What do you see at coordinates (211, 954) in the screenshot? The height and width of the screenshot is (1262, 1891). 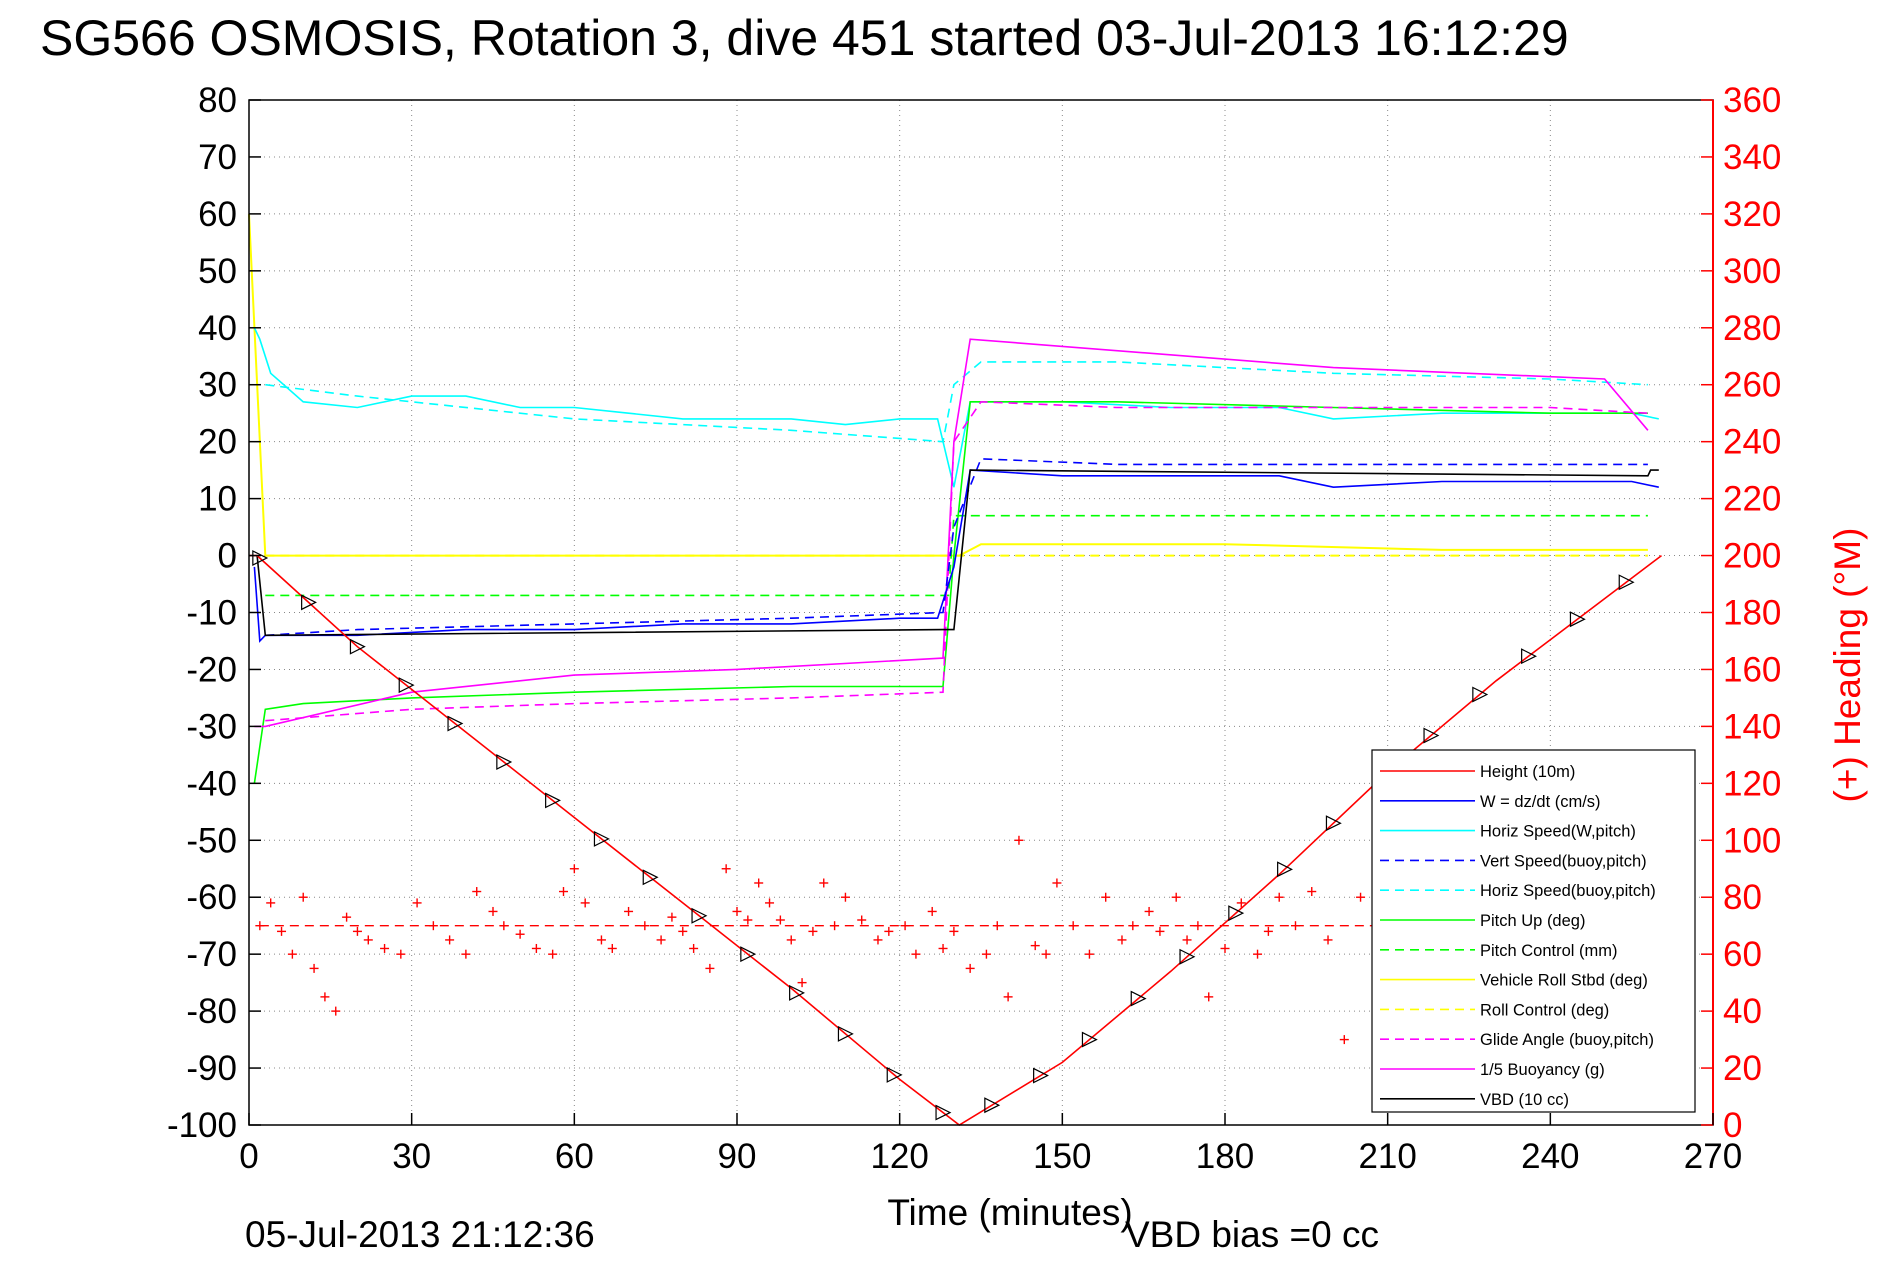 I see `left-tick-label: -70` at bounding box center [211, 954].